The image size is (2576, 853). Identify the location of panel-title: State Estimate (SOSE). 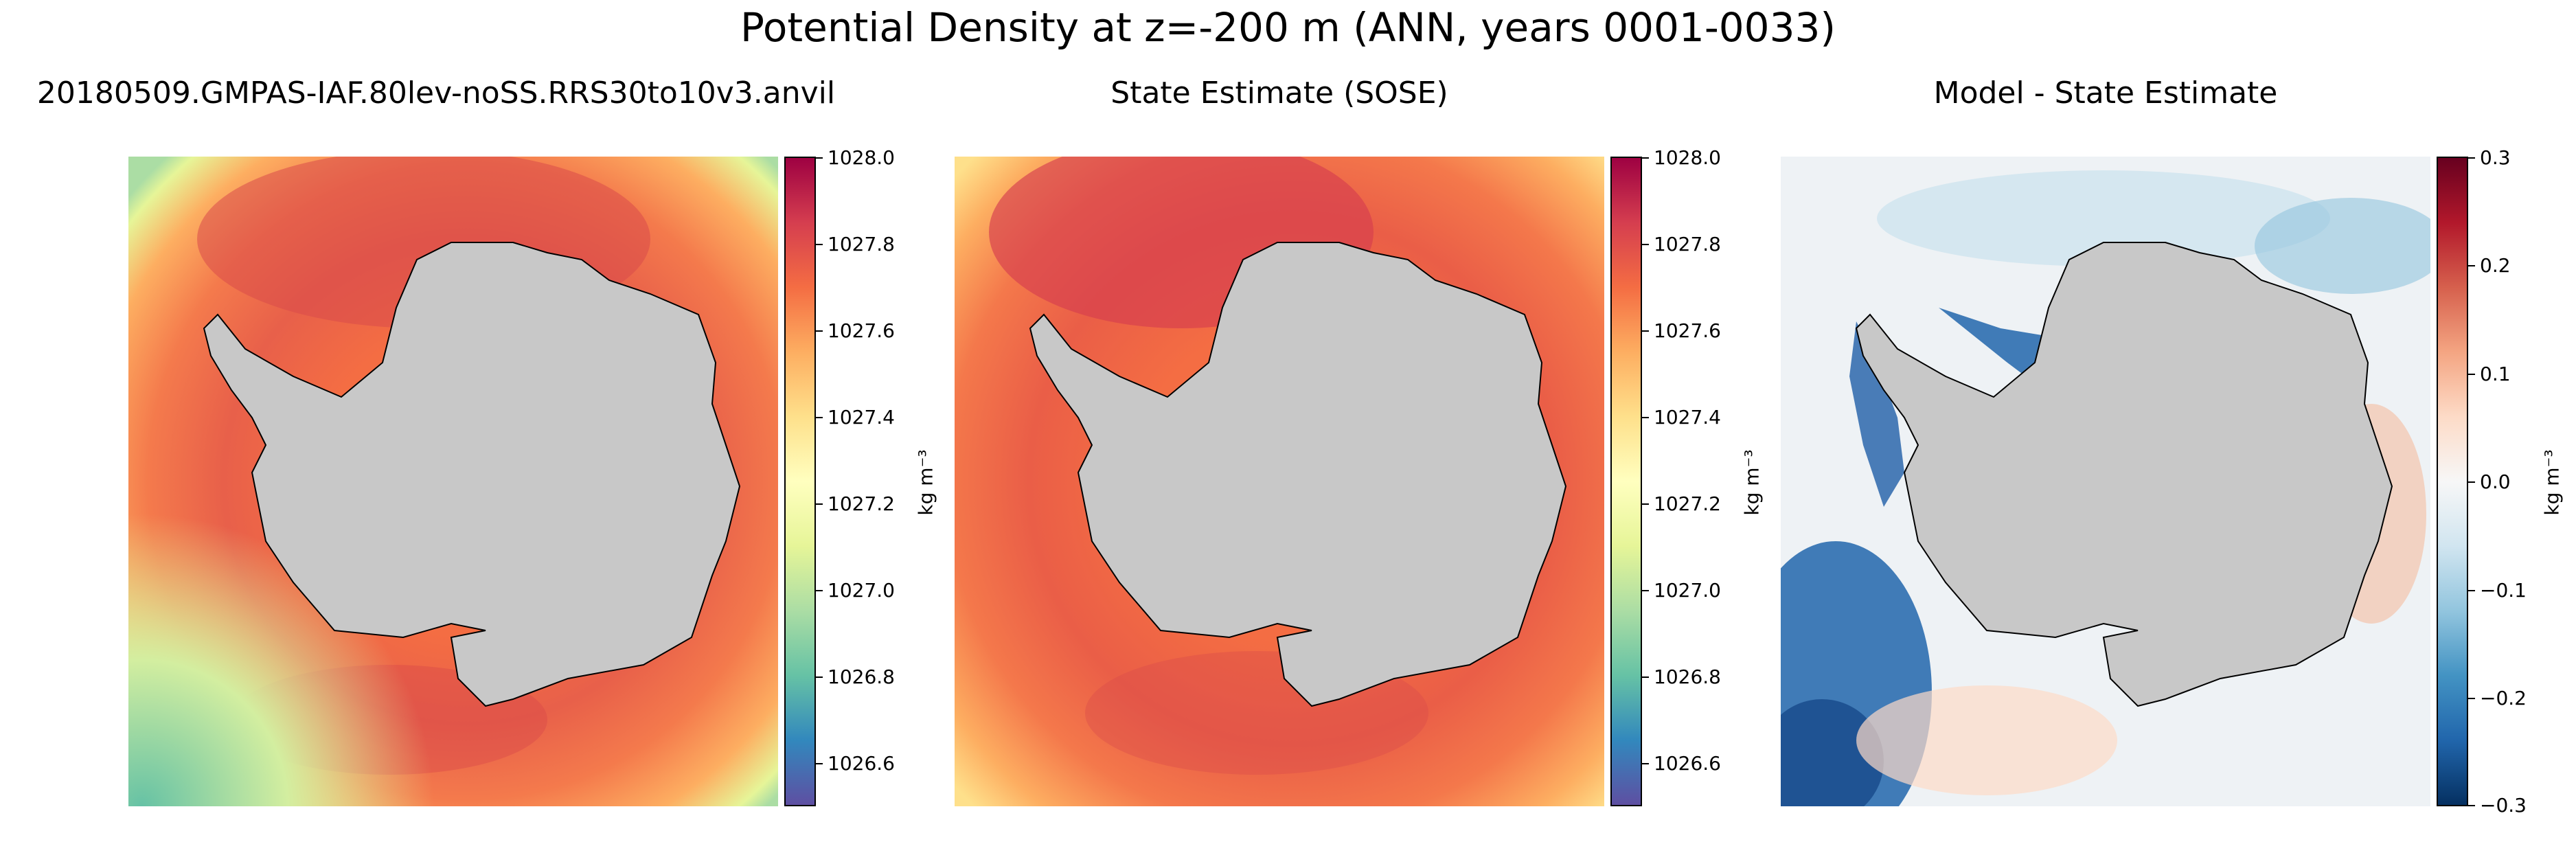
(1279, 93).